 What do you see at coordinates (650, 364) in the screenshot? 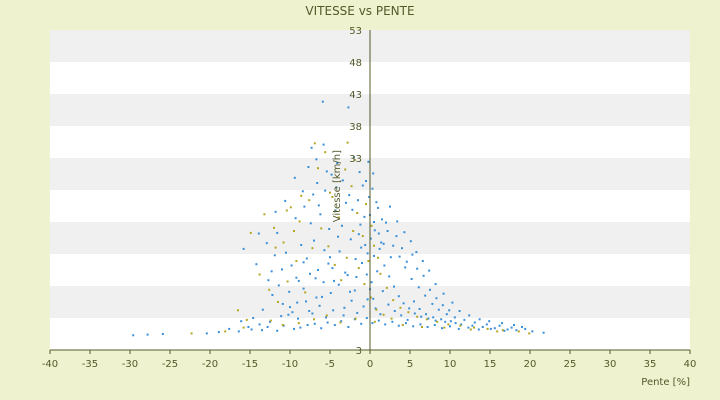
I see `x-tick-label: 35` at bounding box center [650, 364].